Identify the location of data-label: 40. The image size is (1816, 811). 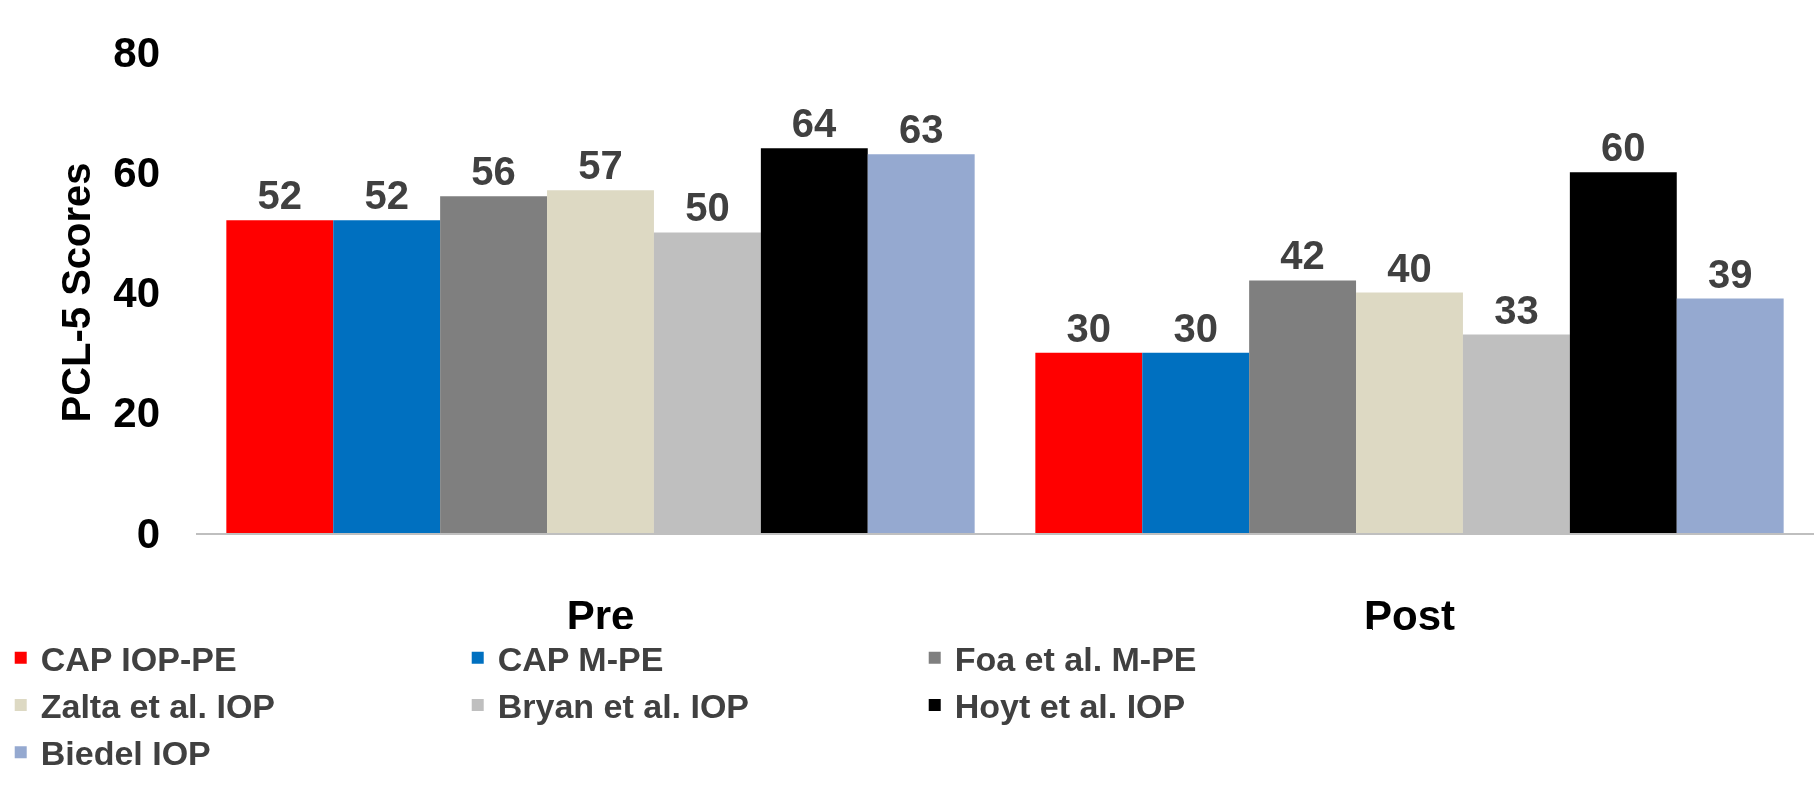
(1409, 267).